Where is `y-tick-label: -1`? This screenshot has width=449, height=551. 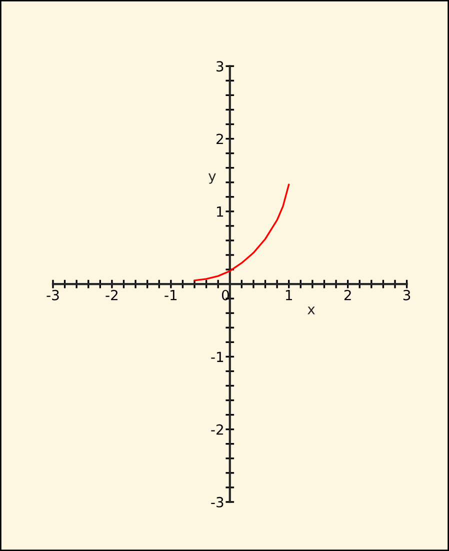 y-tick-label: -1 is located at coordinates (217, 357).